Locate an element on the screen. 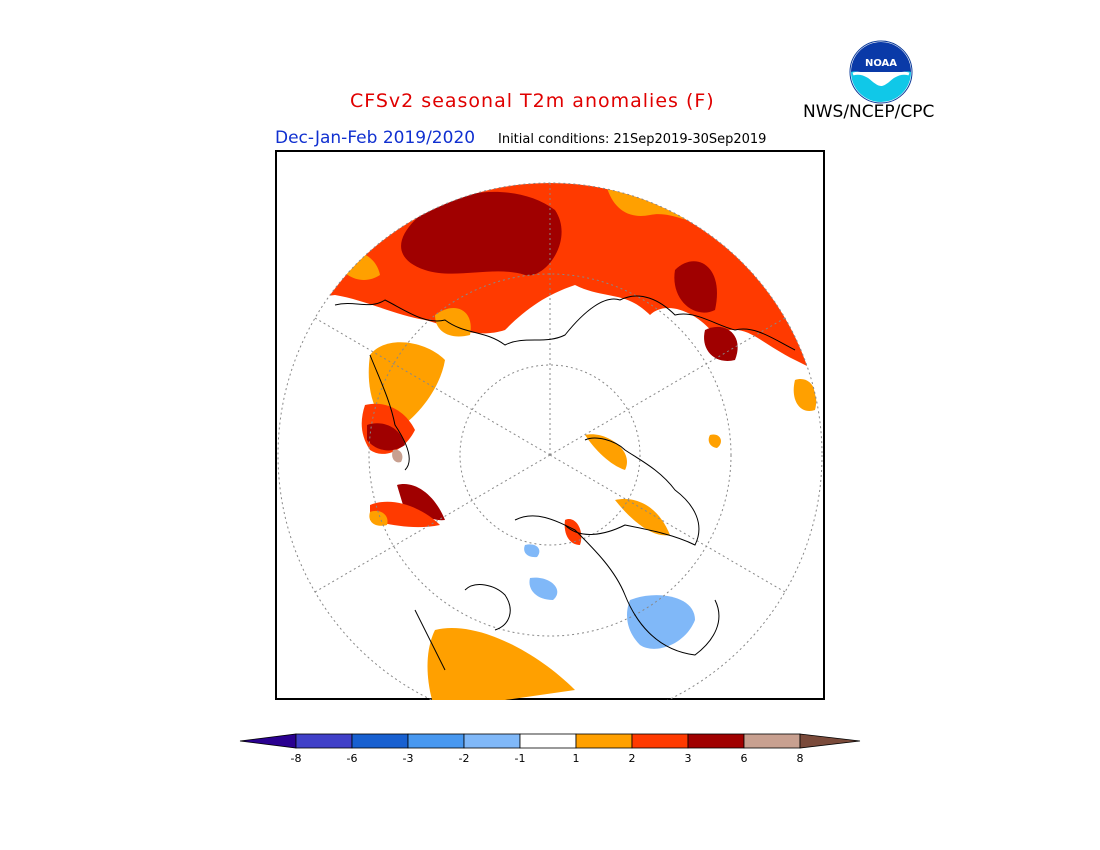 The height and width of the screenshot is (850, 1100). initial-conditions-label: Initial conditions: 21Sep2019-30Sep2019 is located at coordinates (632, 139).